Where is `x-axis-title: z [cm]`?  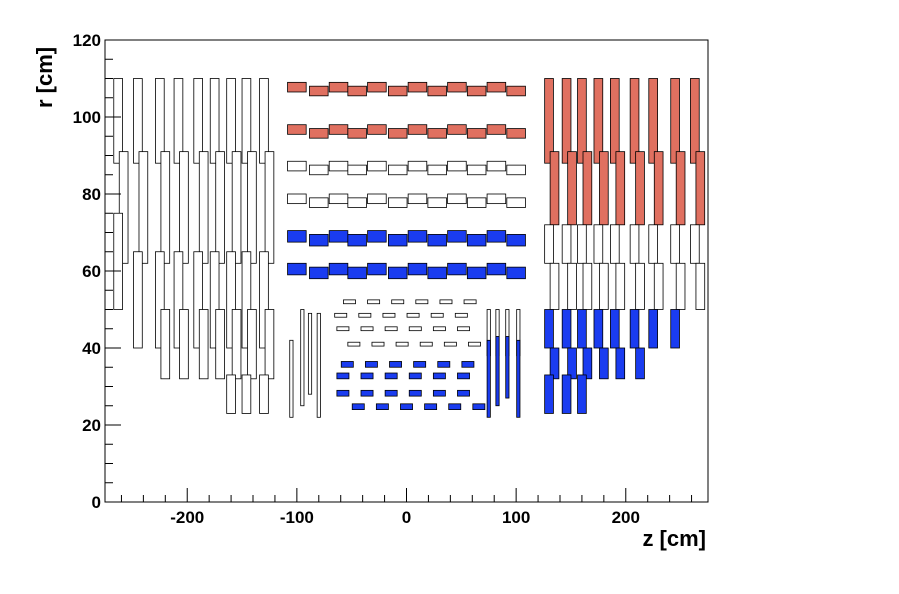 x-axis-title: z [cm] is located at coordinates (674, 538).